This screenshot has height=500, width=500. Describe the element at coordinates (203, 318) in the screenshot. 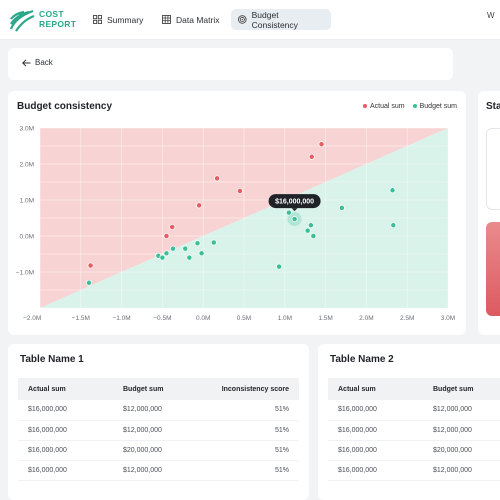

I see `x-tick-label: 0.0M` at that location.